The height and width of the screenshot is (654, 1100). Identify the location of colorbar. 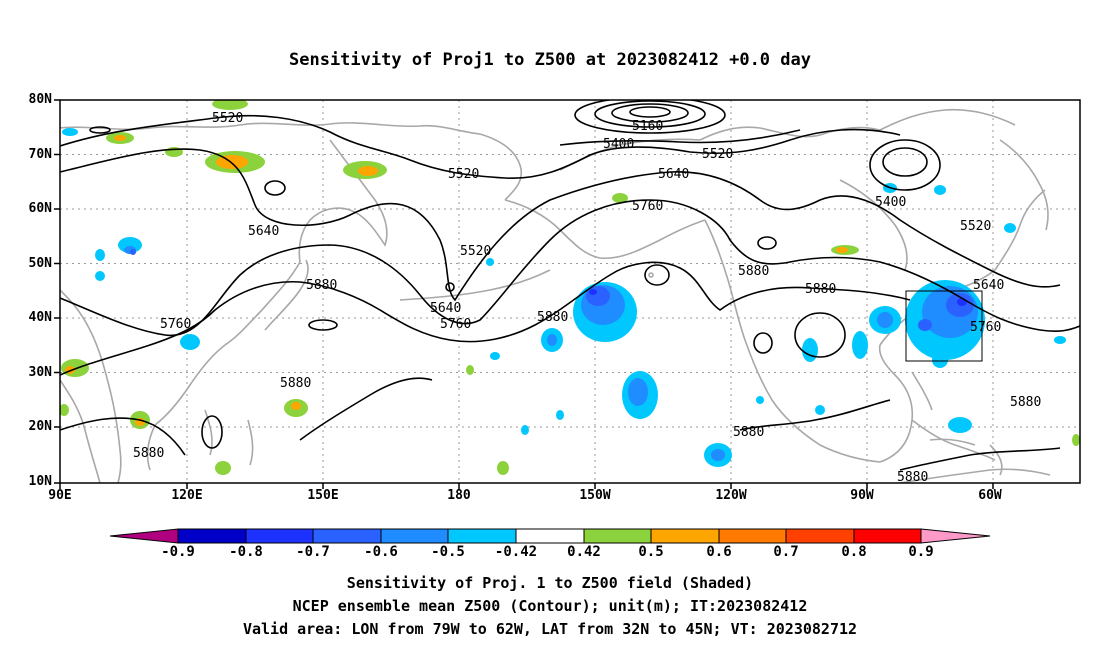
(550, 536).